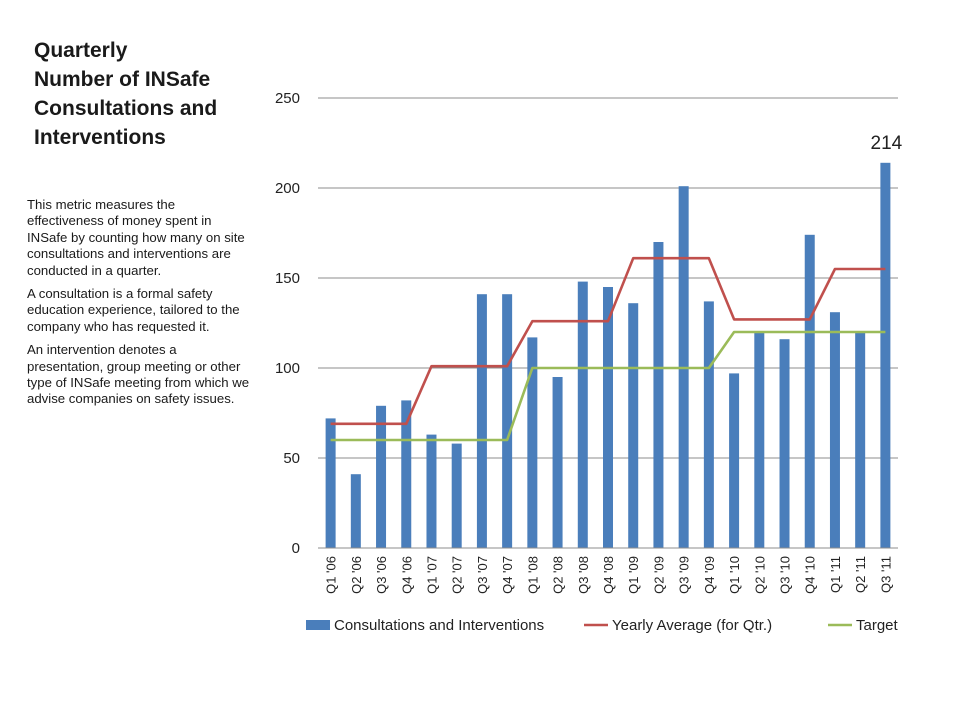  What do you see at coordinates (835, 574) in the screenshot?
I see `x-tick-label: Q1 '11` at bounding box center [835, 574].